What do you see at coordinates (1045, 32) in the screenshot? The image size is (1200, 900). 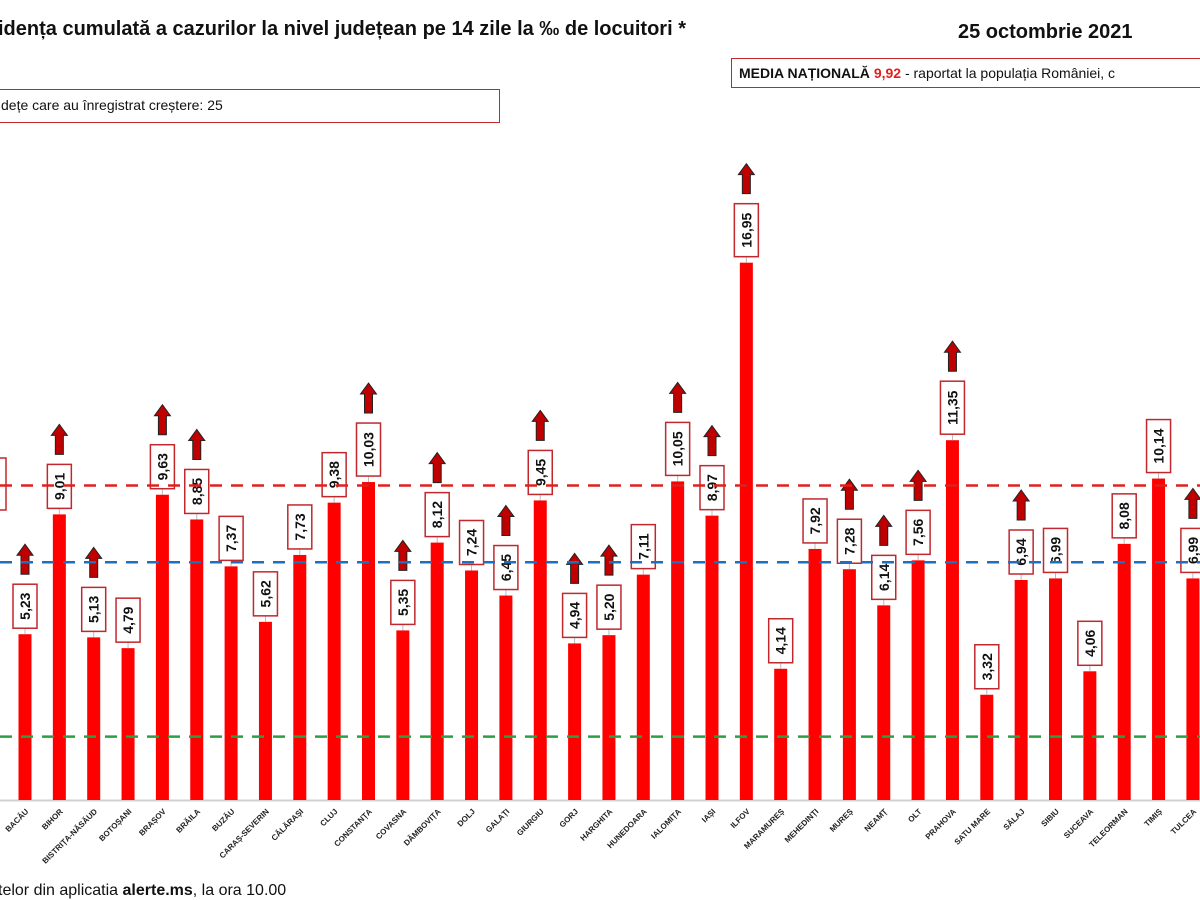 I see `report-date: 25 octombrie 2021` at bounding box center [1045, 32].